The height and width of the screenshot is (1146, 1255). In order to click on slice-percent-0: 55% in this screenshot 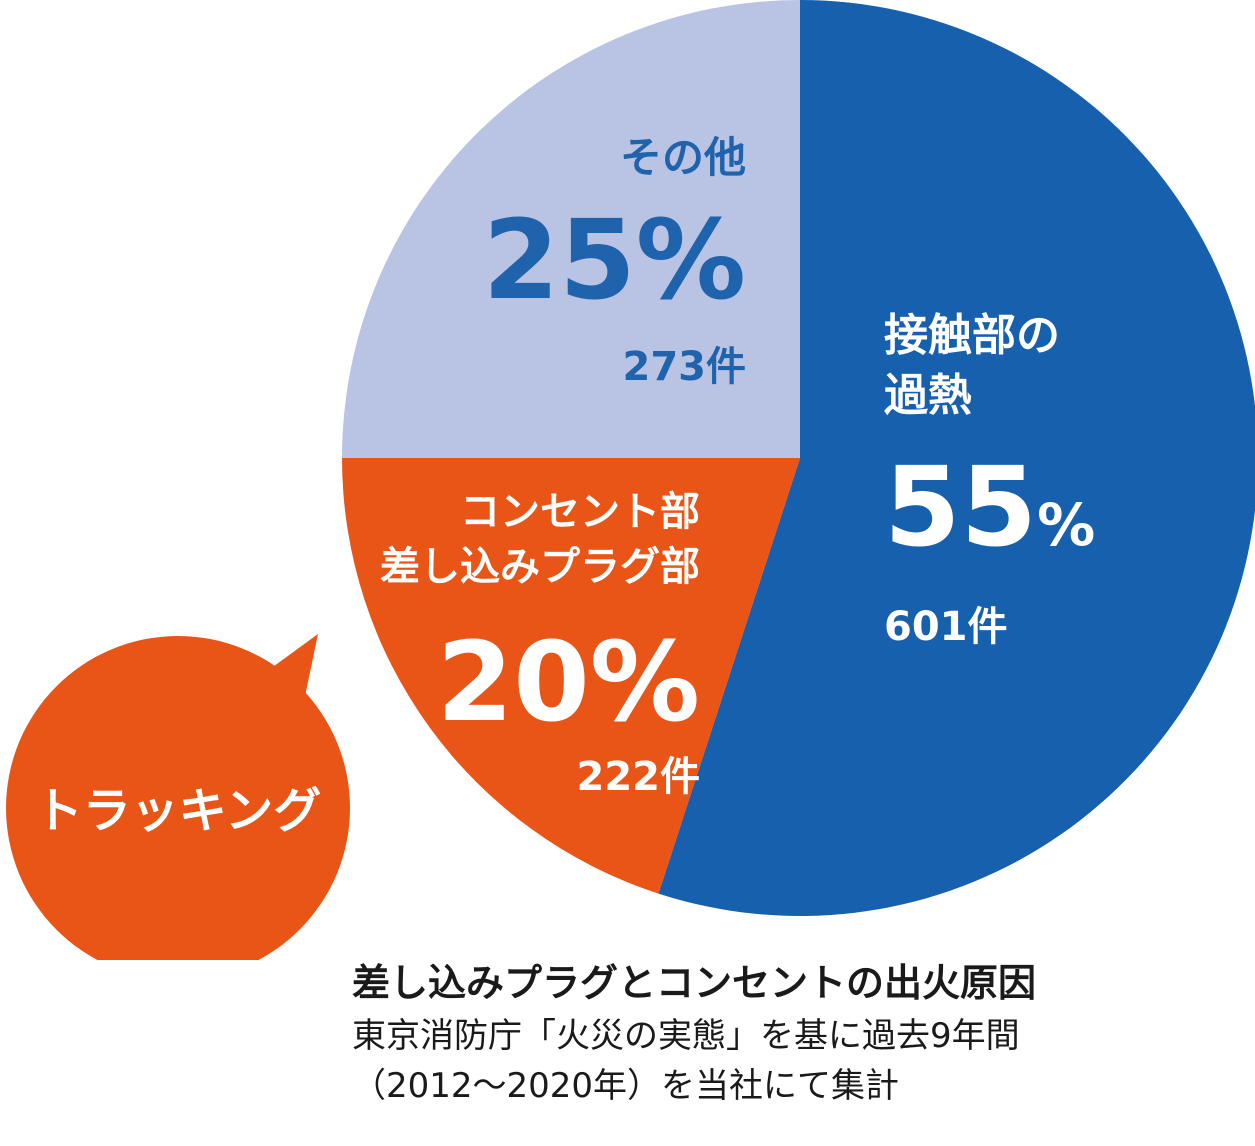, I will do `click(989, 507)`.